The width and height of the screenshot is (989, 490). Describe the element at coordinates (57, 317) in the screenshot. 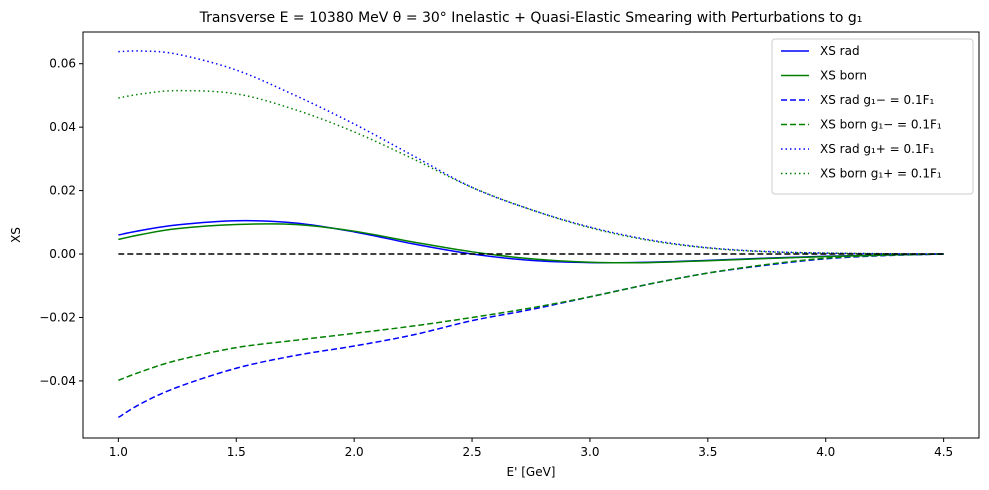

I see `y-tick-label: −0.02` at that location.